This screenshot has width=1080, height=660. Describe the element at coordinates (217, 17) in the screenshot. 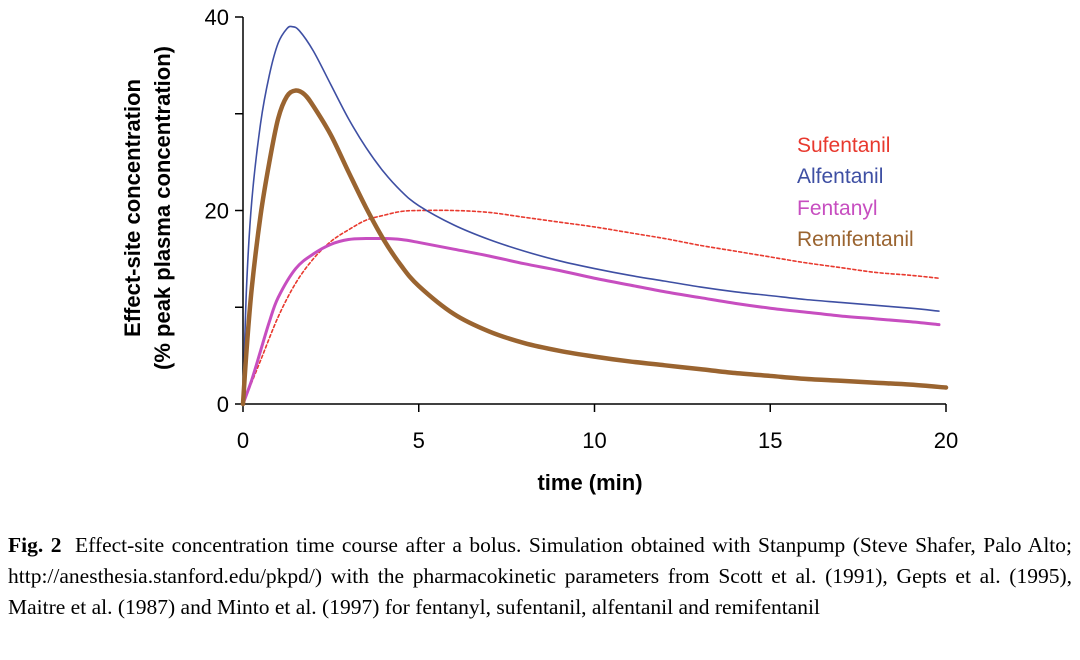

I see `y-tick-label: 40` at that location.